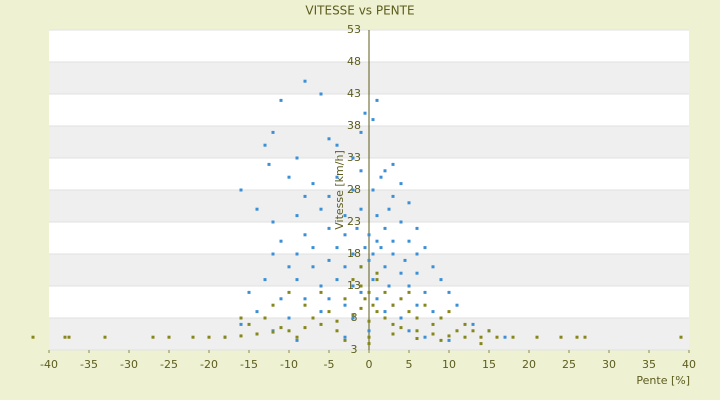 The width and height of the screenshot is (720, 400). Describe the element at coordinates (689, 364) in the screenshot. I see `x-tick-label: 40` at that location.